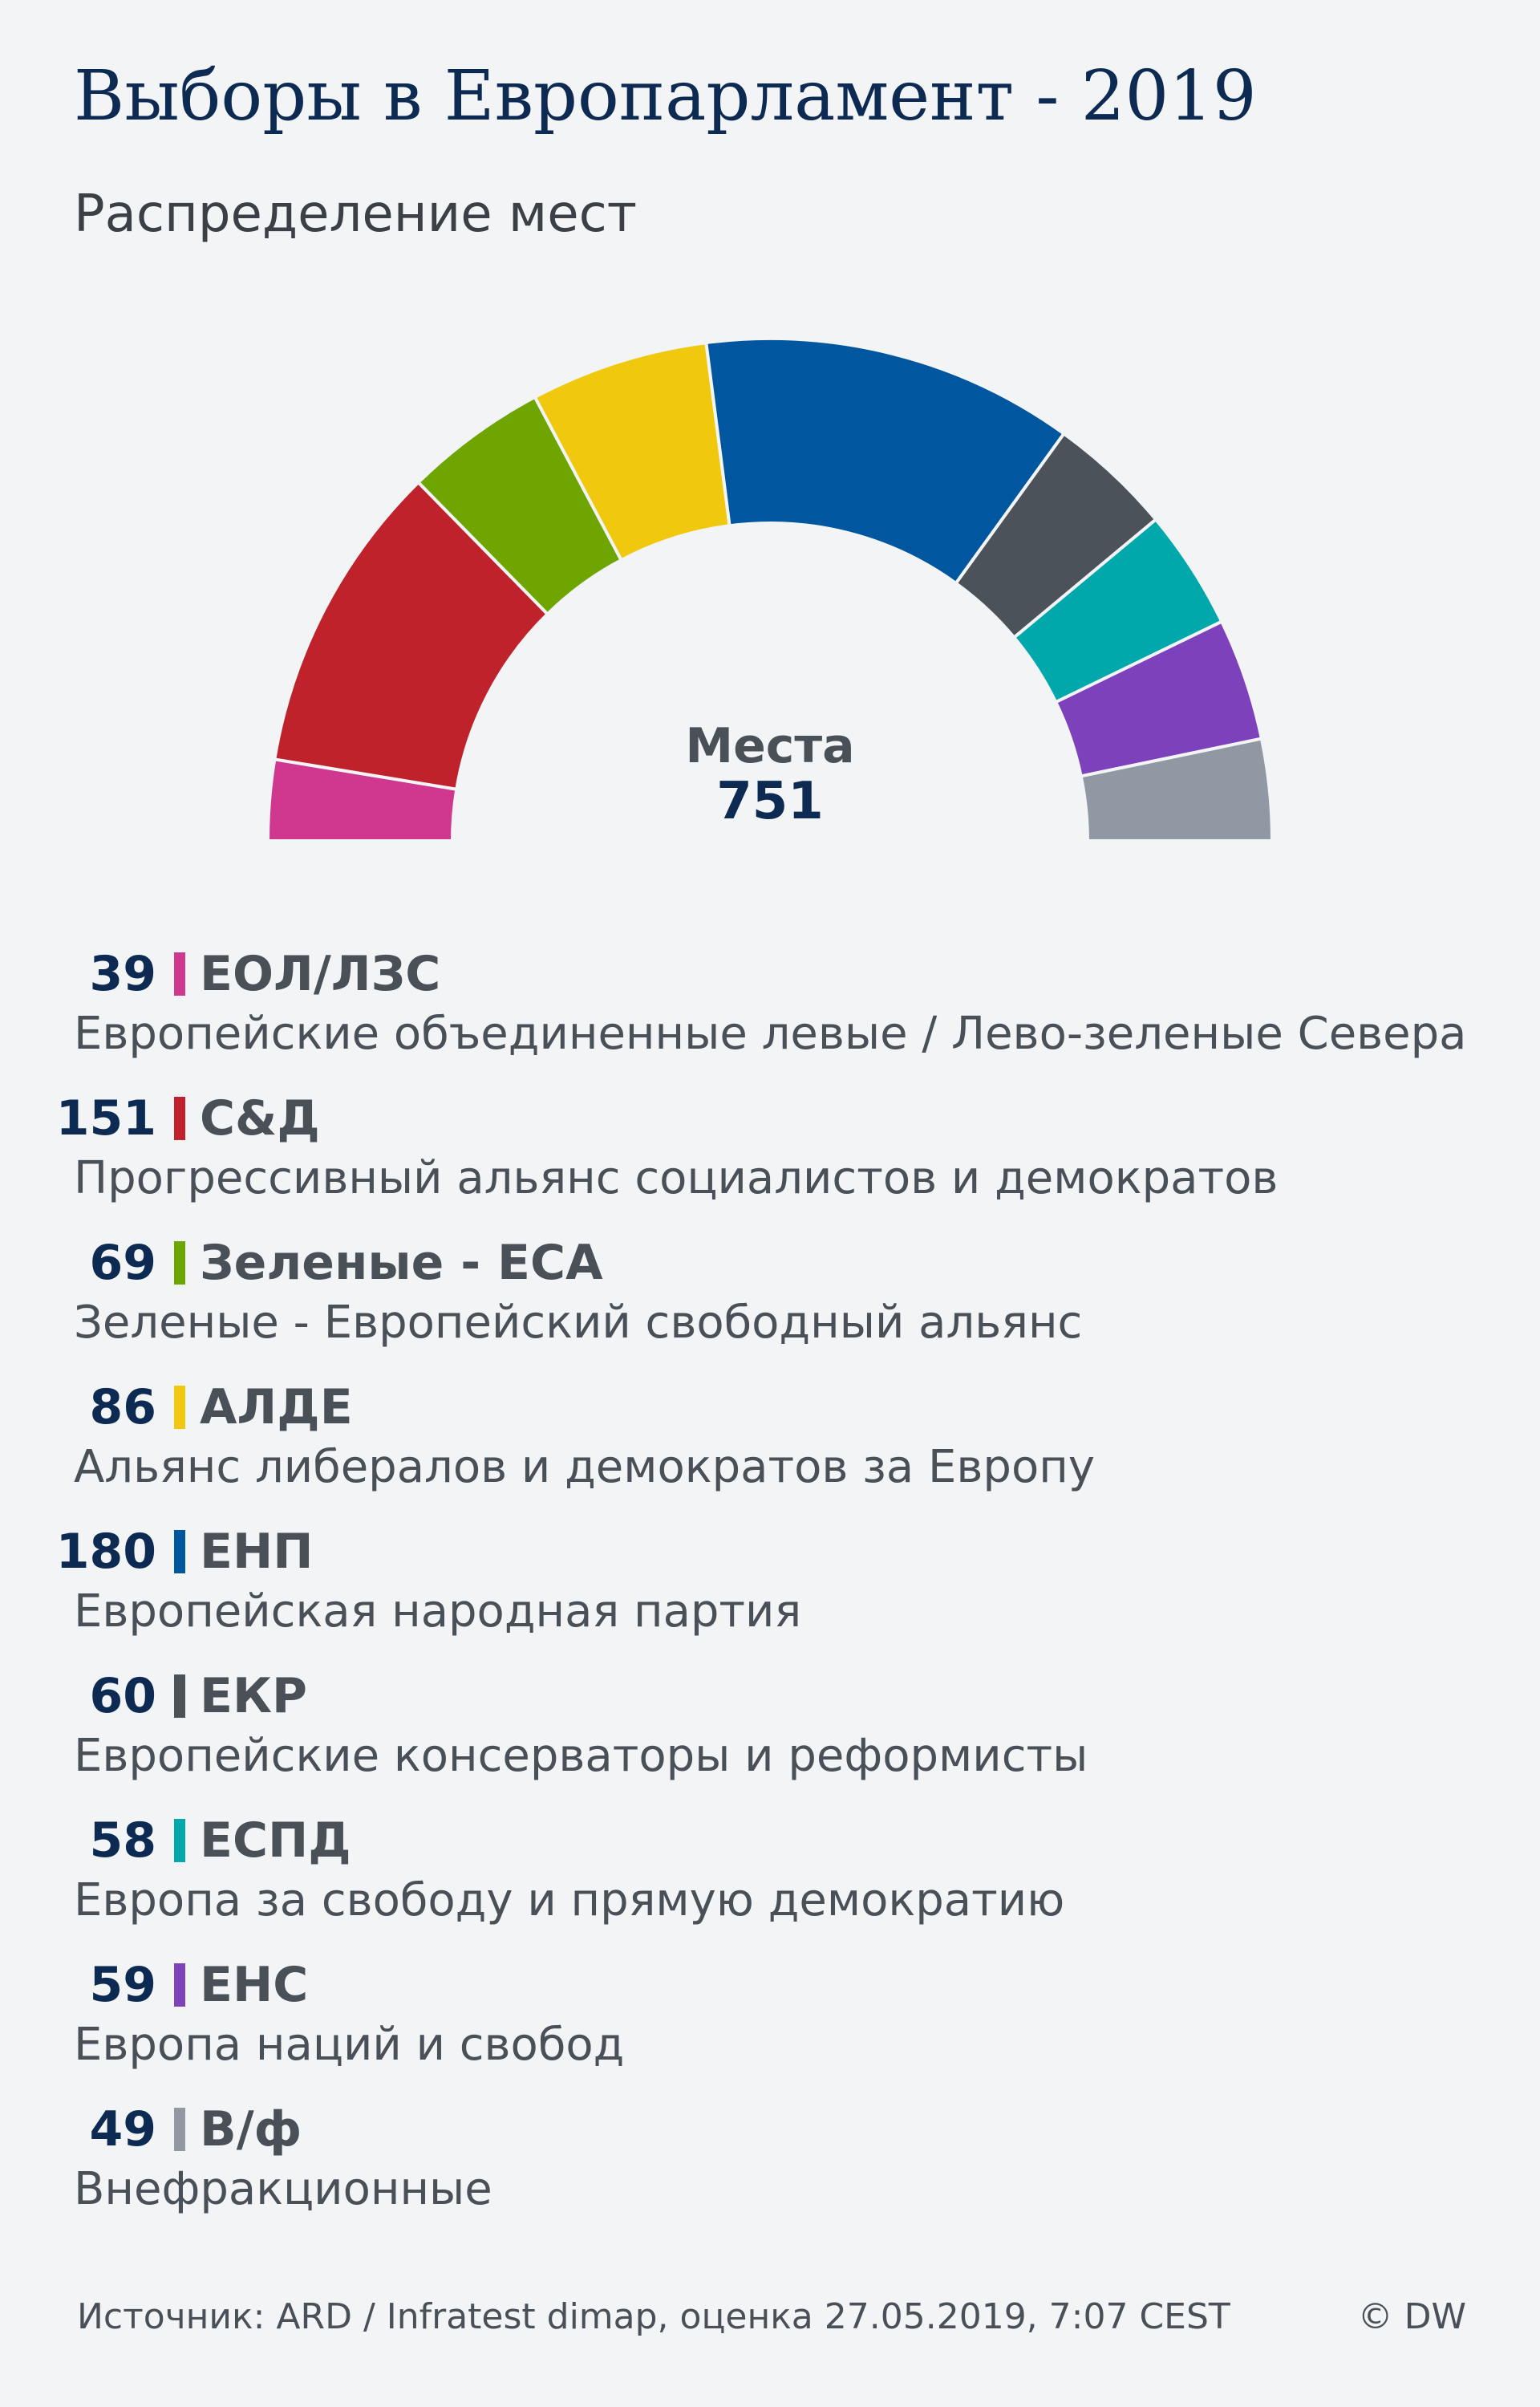 This screenshot has width=1540, height=2407. I want to click on chart-title: Выборы в Европарламент - 2019, so click(665, 96).